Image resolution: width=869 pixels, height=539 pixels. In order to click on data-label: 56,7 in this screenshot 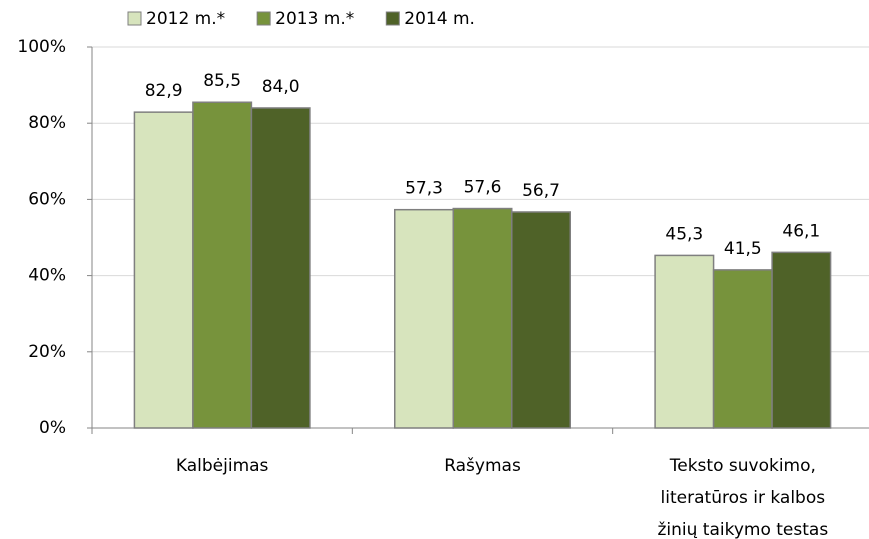, I will do `click(541, 191)`.